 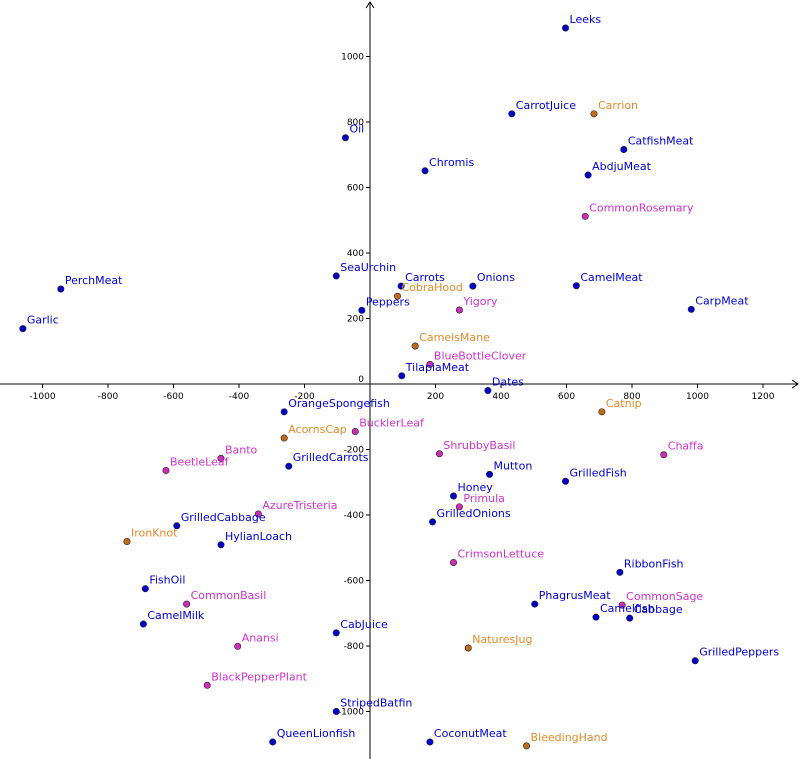 I want to click on data-label: IronKnot, so click(x=154, y=533).